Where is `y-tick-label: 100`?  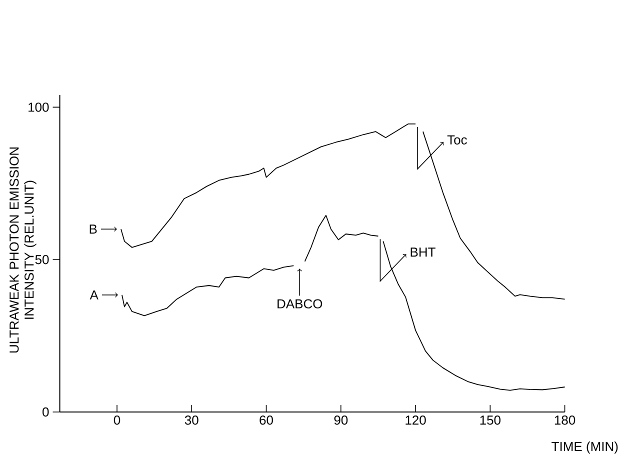
y-tick-label: 100 is located at coordinates (38, 107).